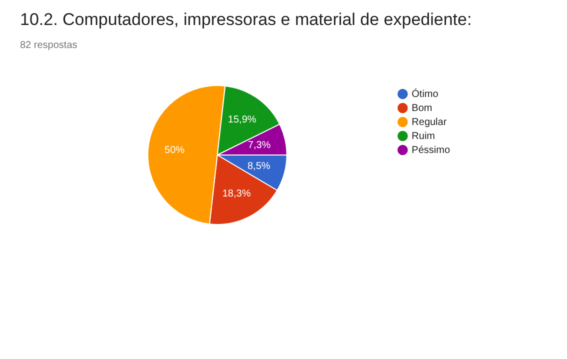 The width and height of the screenshot is (567, 359). Describe the element at coordinates (174, 150) in the screenshot. I see `data-label: 50%` at that location.